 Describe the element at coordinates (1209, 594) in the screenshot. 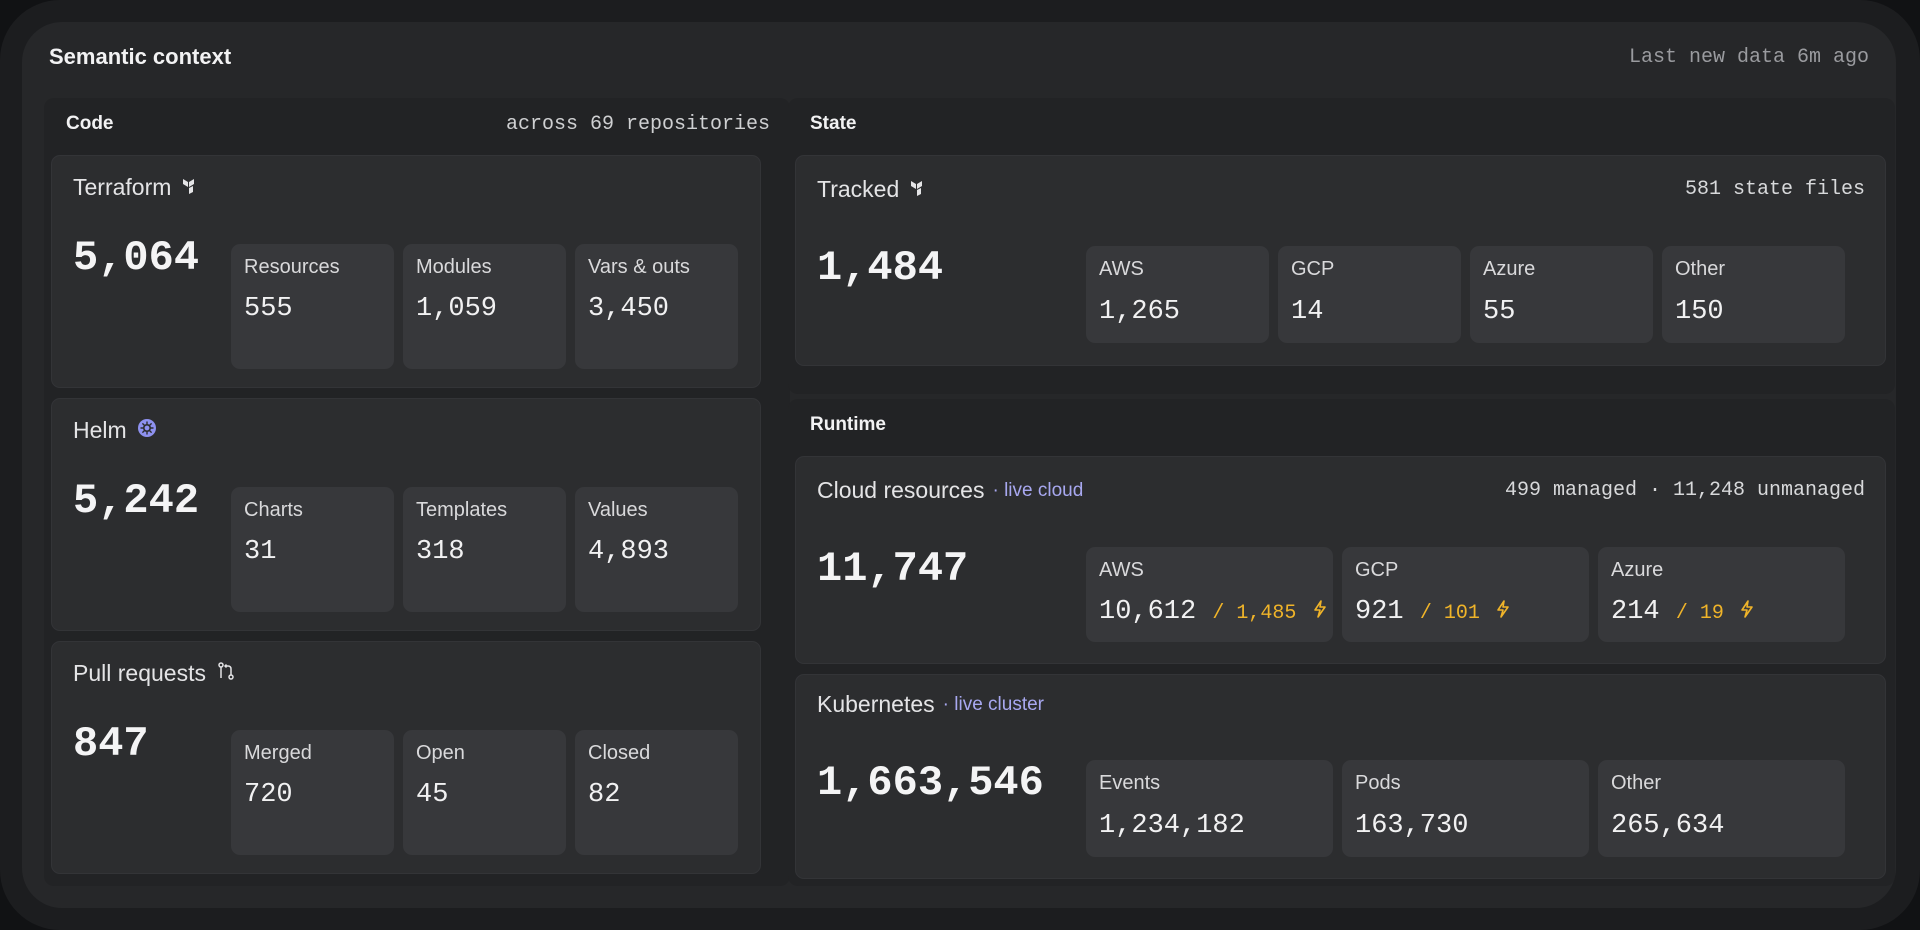

I see `cloud-aws-tile: AWS 10,612 / 1,485` at that location.